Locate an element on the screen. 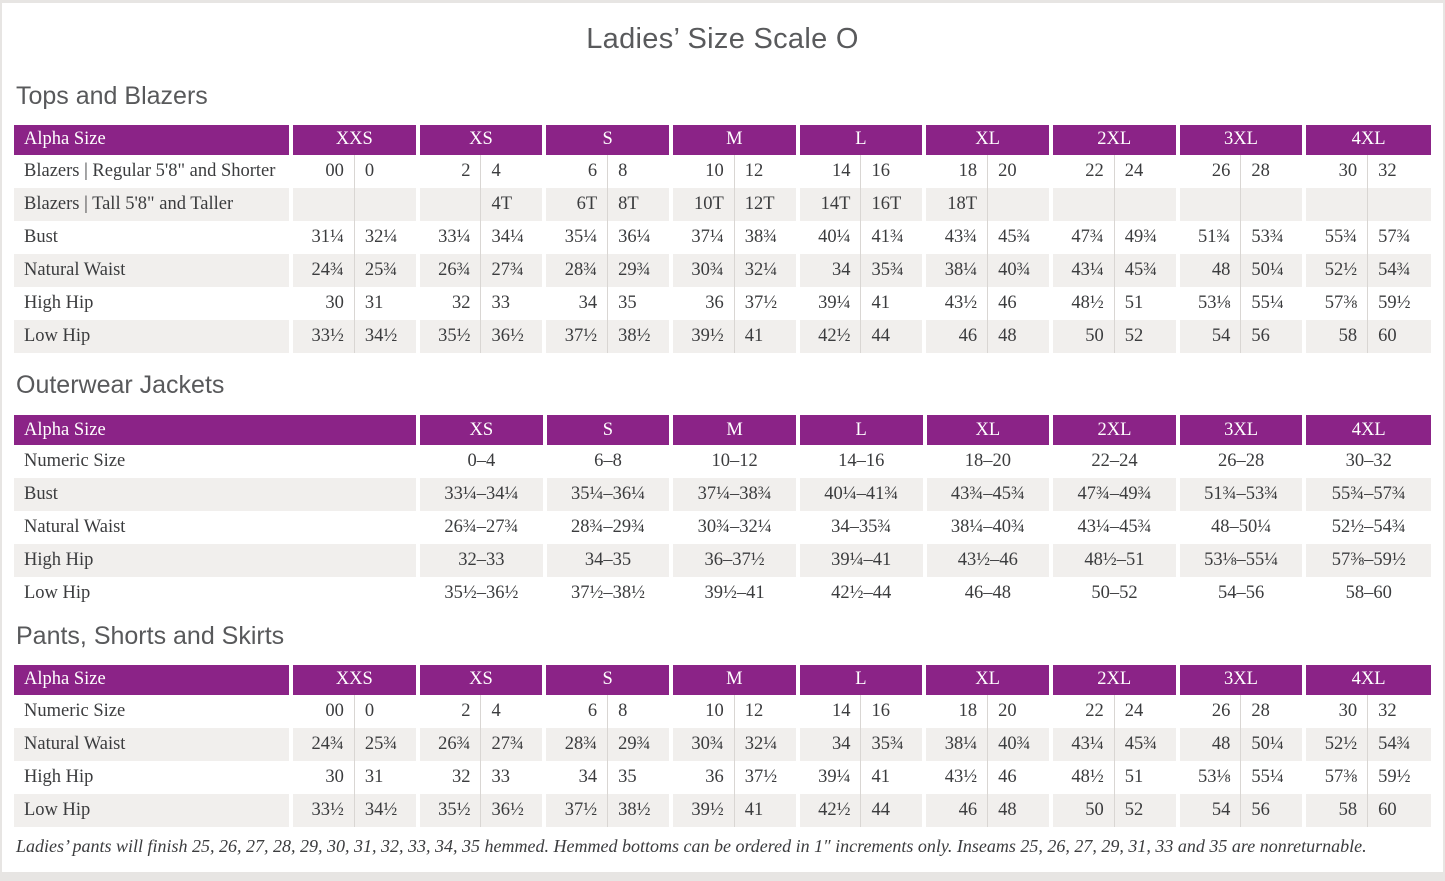  size-value-cell: 51¾–53¾ is located at coordinates (1240, 494).